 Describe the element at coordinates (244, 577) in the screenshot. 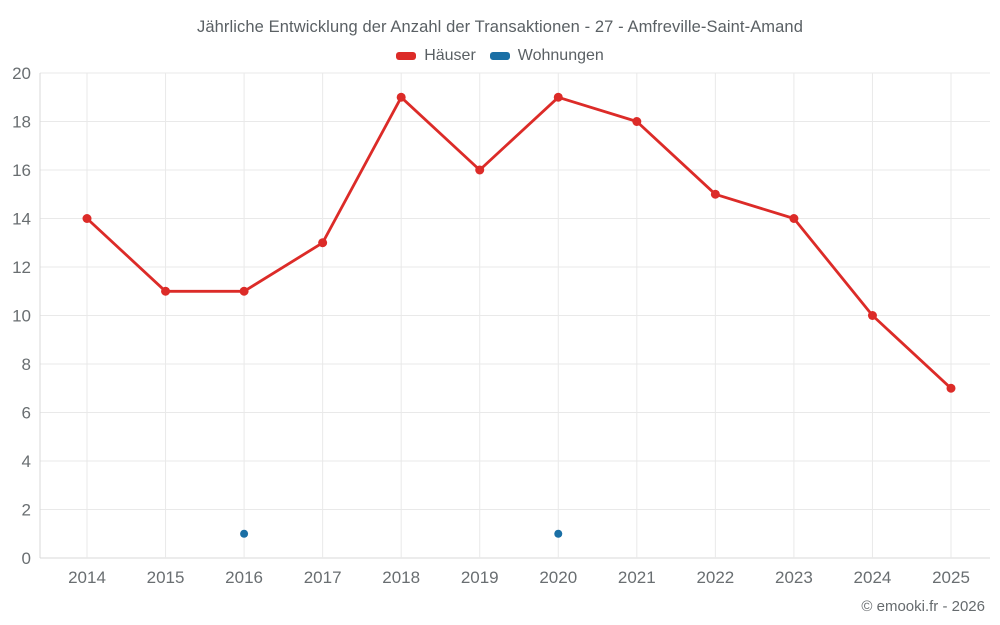

I see `svg-text: 2016` at that location.